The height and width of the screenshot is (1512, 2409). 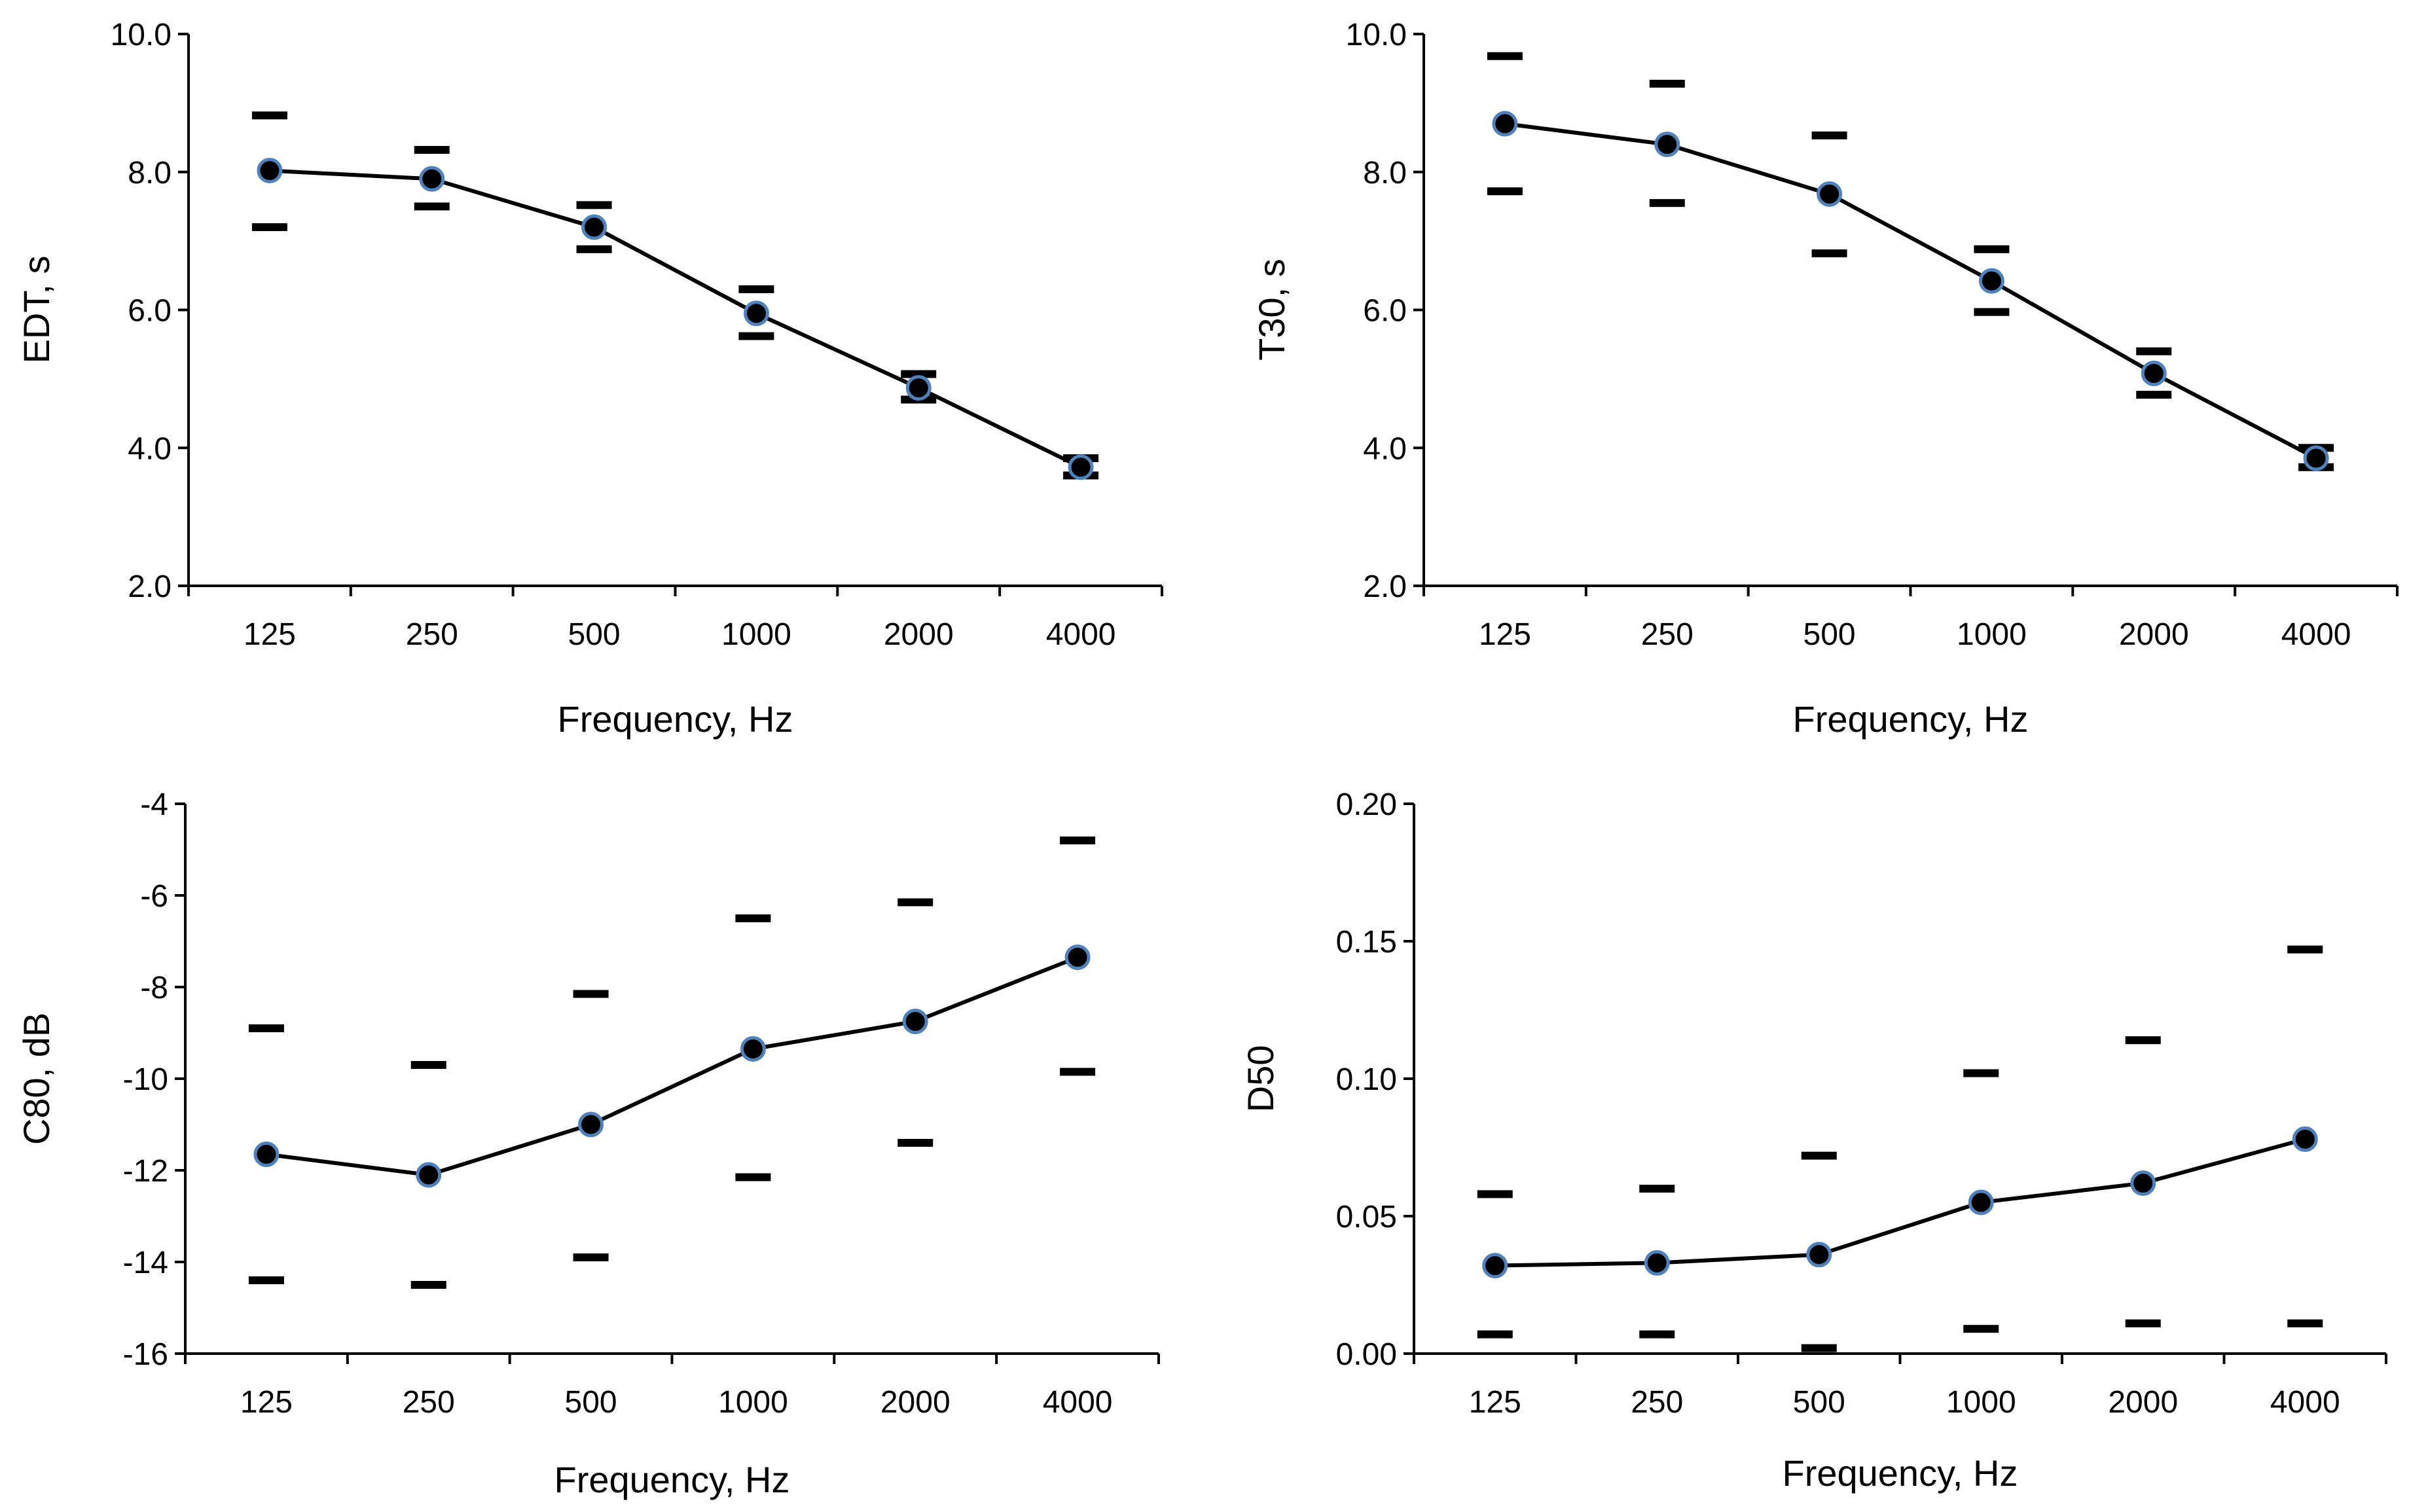 I want to click on y-tick-label: -10, so click(x=145, y=1079).